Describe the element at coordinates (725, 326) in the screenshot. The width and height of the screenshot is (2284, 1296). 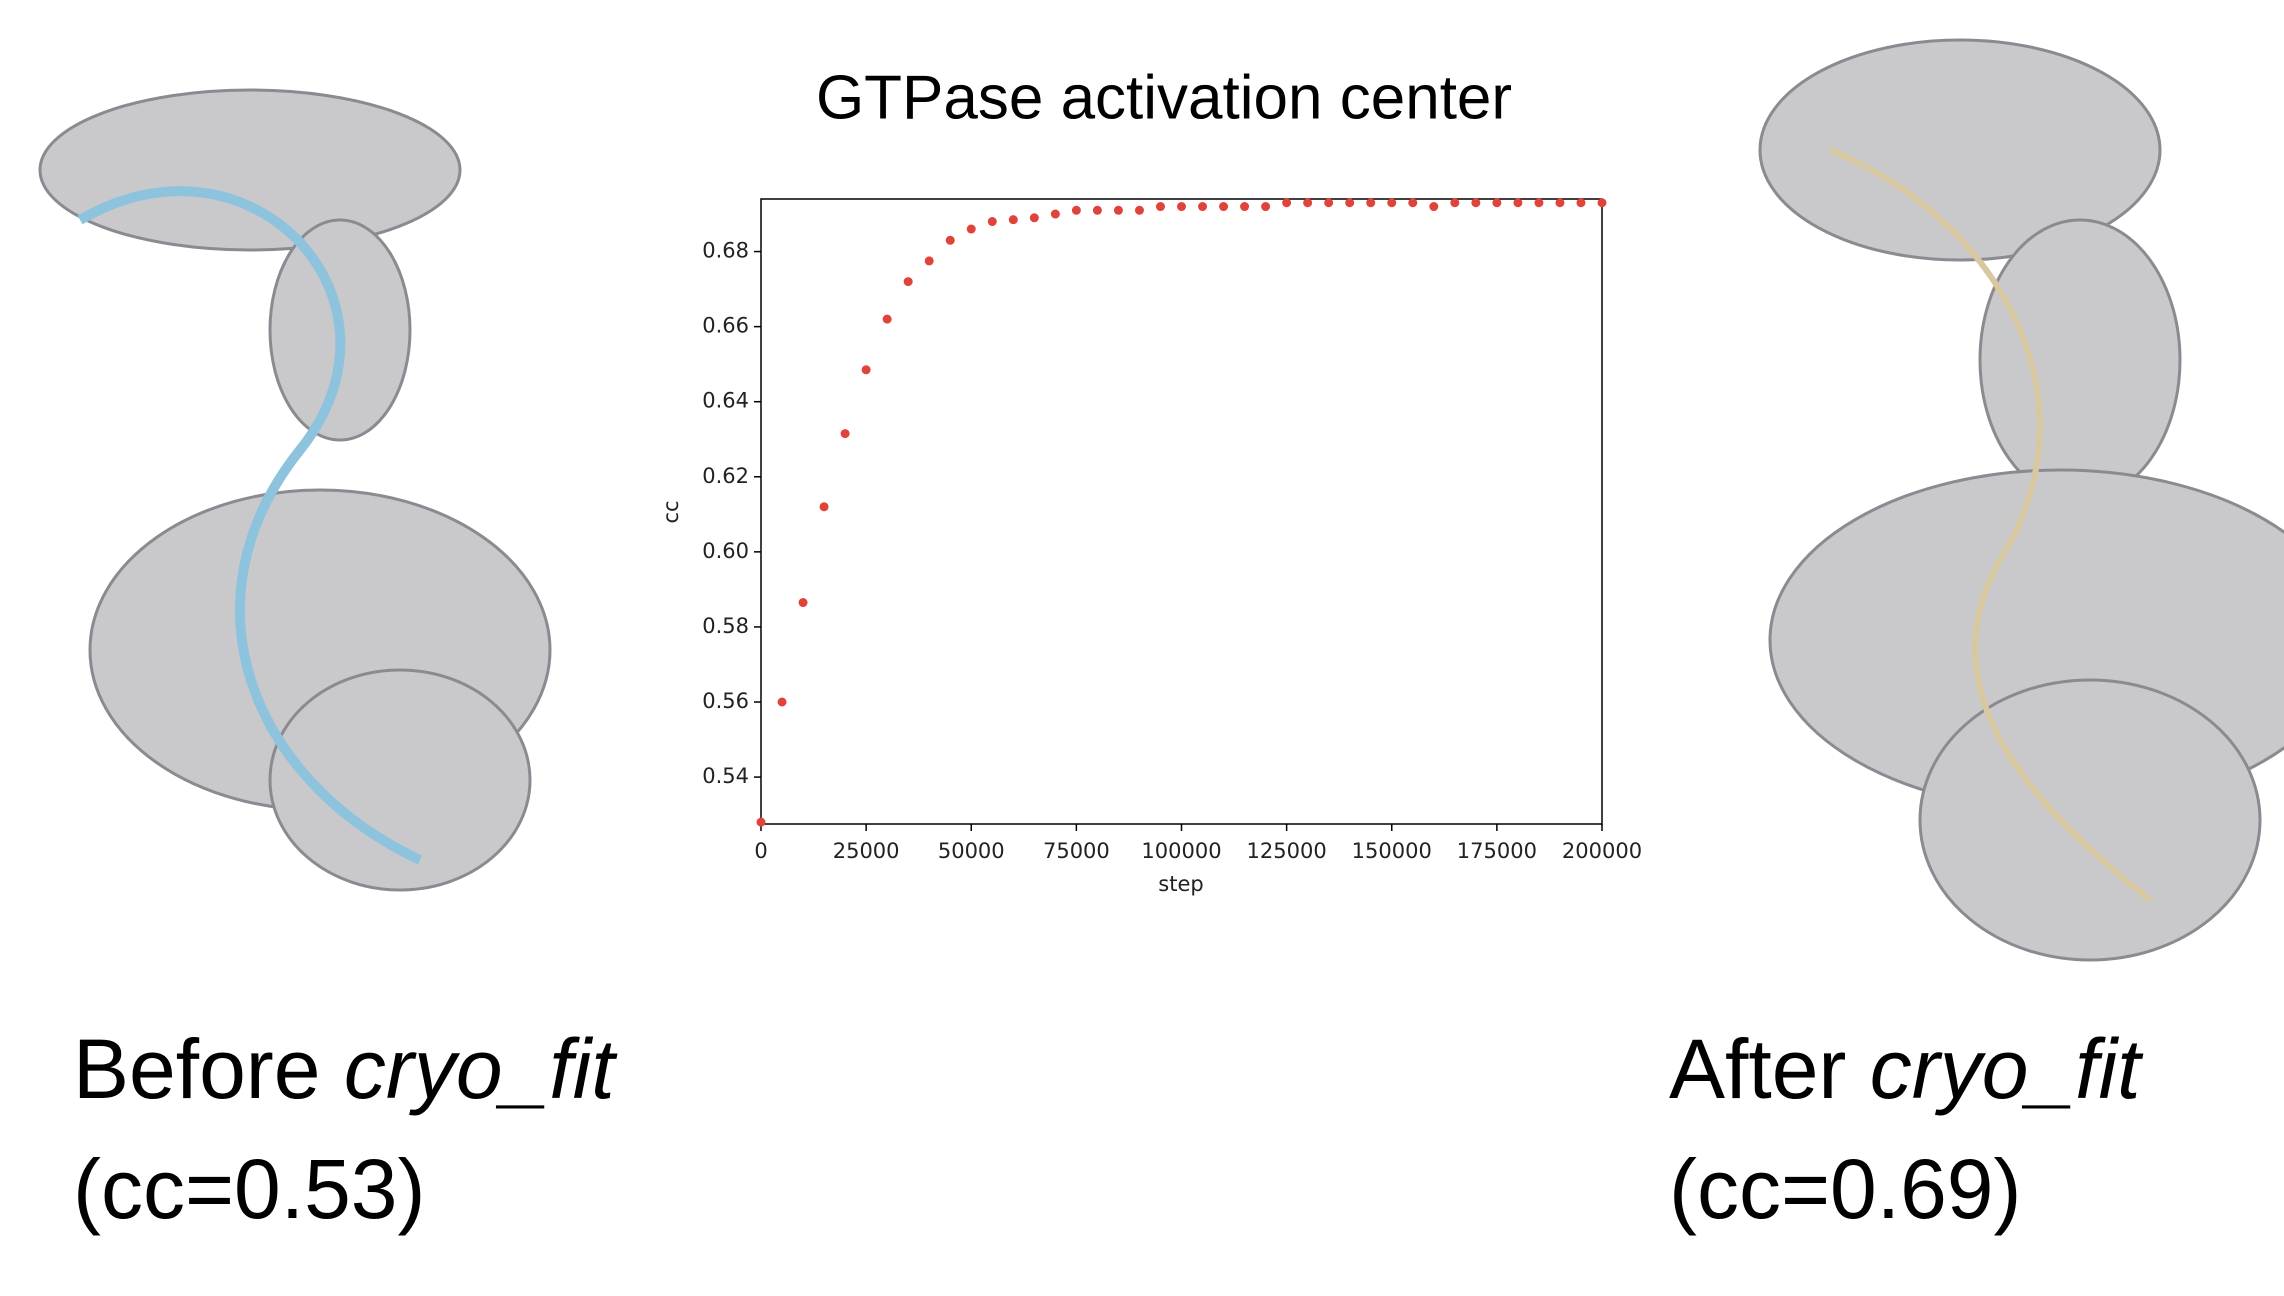
I see `y-tick-label: 0.66` at that location.